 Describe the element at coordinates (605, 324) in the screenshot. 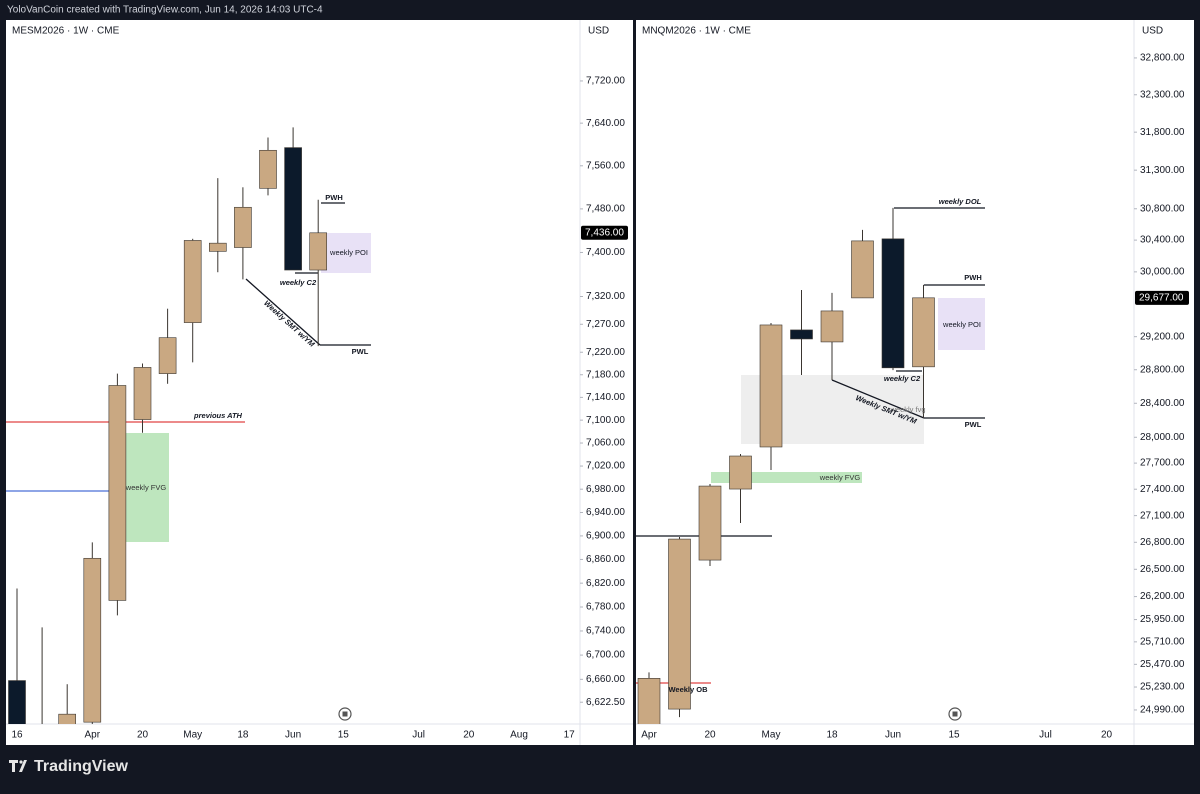

I see `y-tick-label: 7,270.00` at that location.